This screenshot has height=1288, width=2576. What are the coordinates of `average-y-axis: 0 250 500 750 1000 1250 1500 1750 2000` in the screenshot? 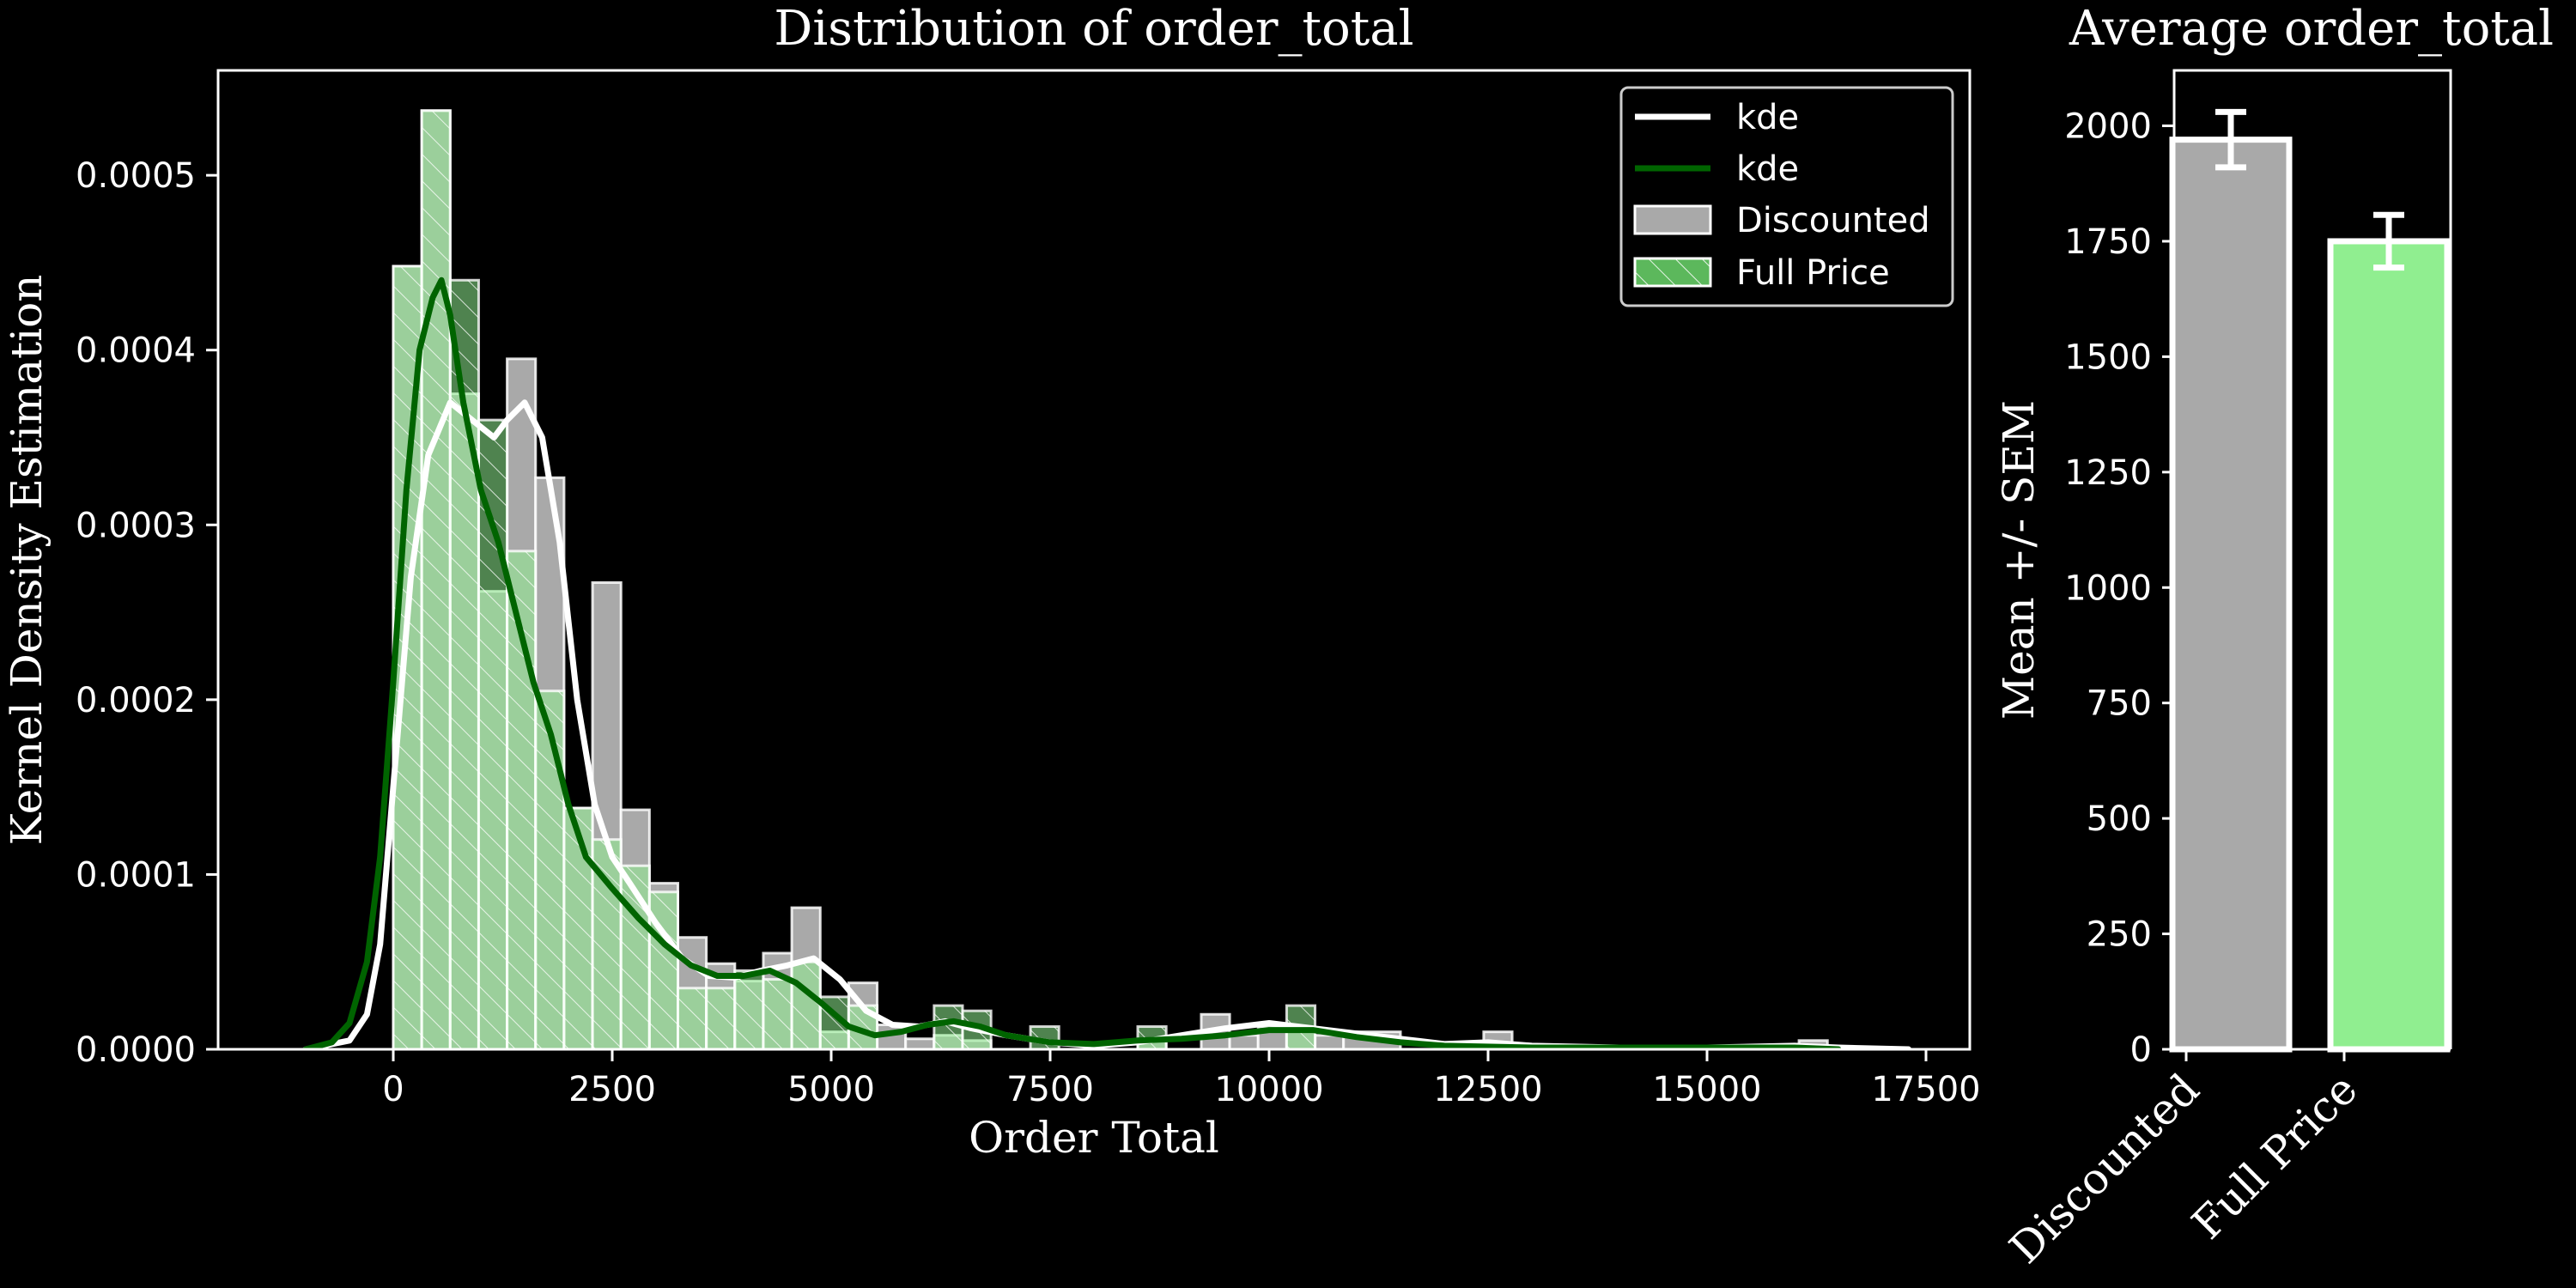 It's located at (2119, 588).